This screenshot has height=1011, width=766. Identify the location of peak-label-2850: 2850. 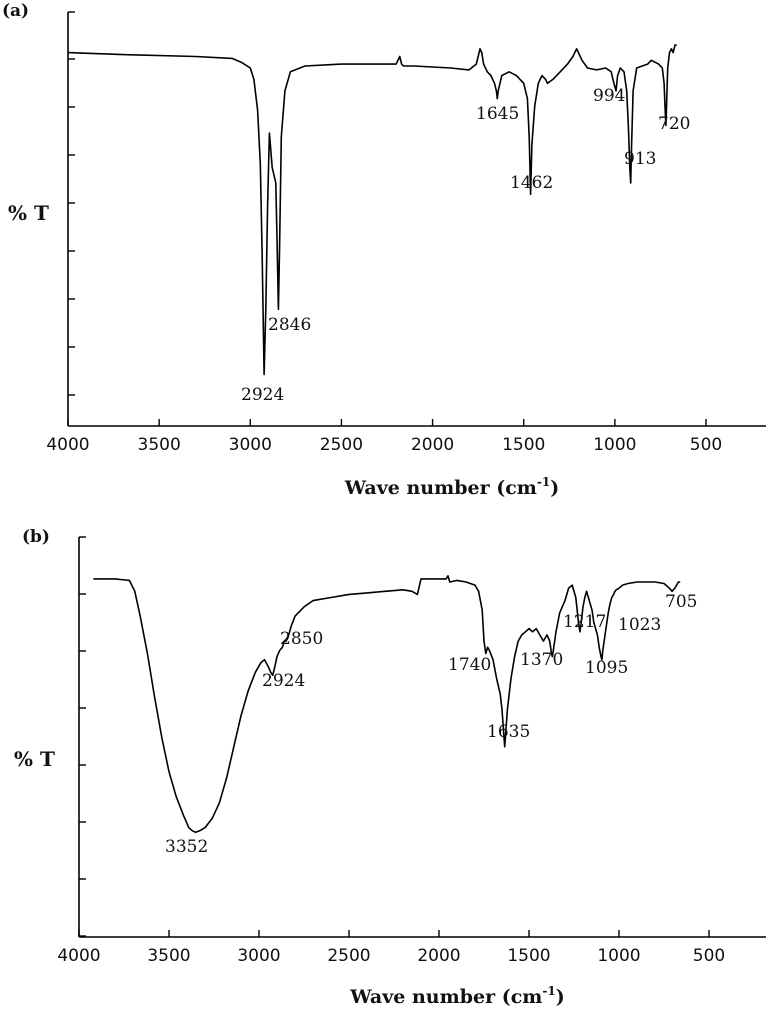
(301, 639).